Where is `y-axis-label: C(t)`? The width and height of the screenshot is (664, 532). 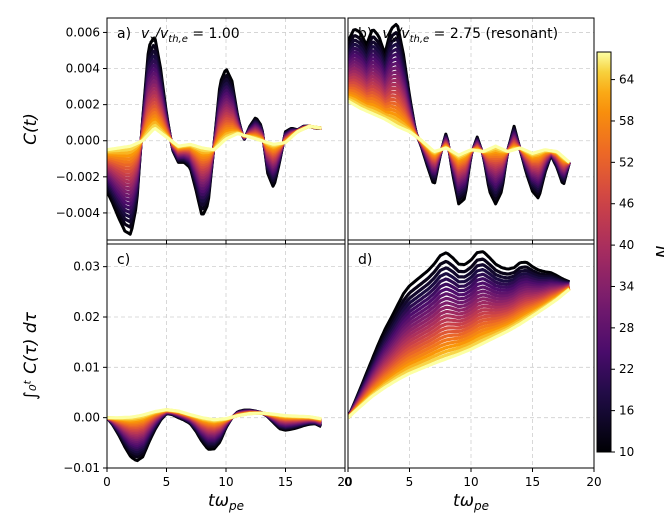
y-axis-label: C(t) is located at coordinates (31, 129).